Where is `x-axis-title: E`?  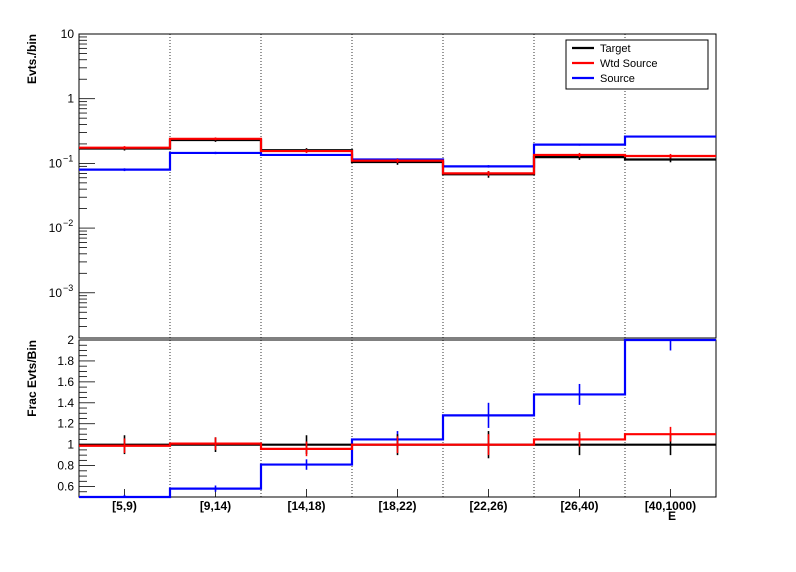 x-axis-title: E is located at coordinates (672, 516).